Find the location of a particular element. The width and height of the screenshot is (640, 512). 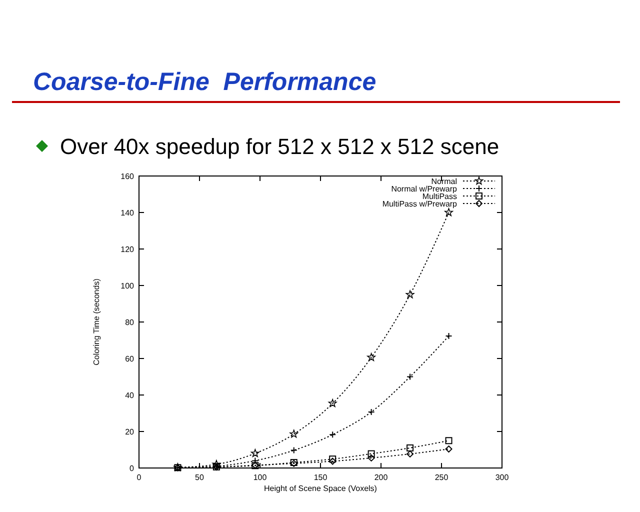

y-tick-label: 80 is located at coordinates (130, 322).